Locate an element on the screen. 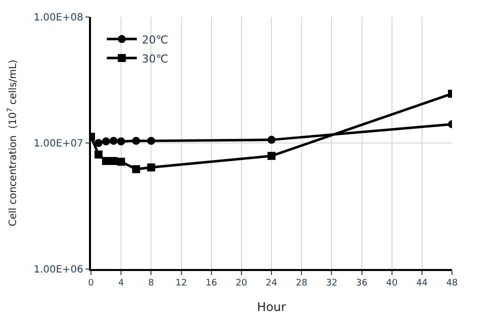  x-tick-label: 12 is located at coordinates (181, 283).